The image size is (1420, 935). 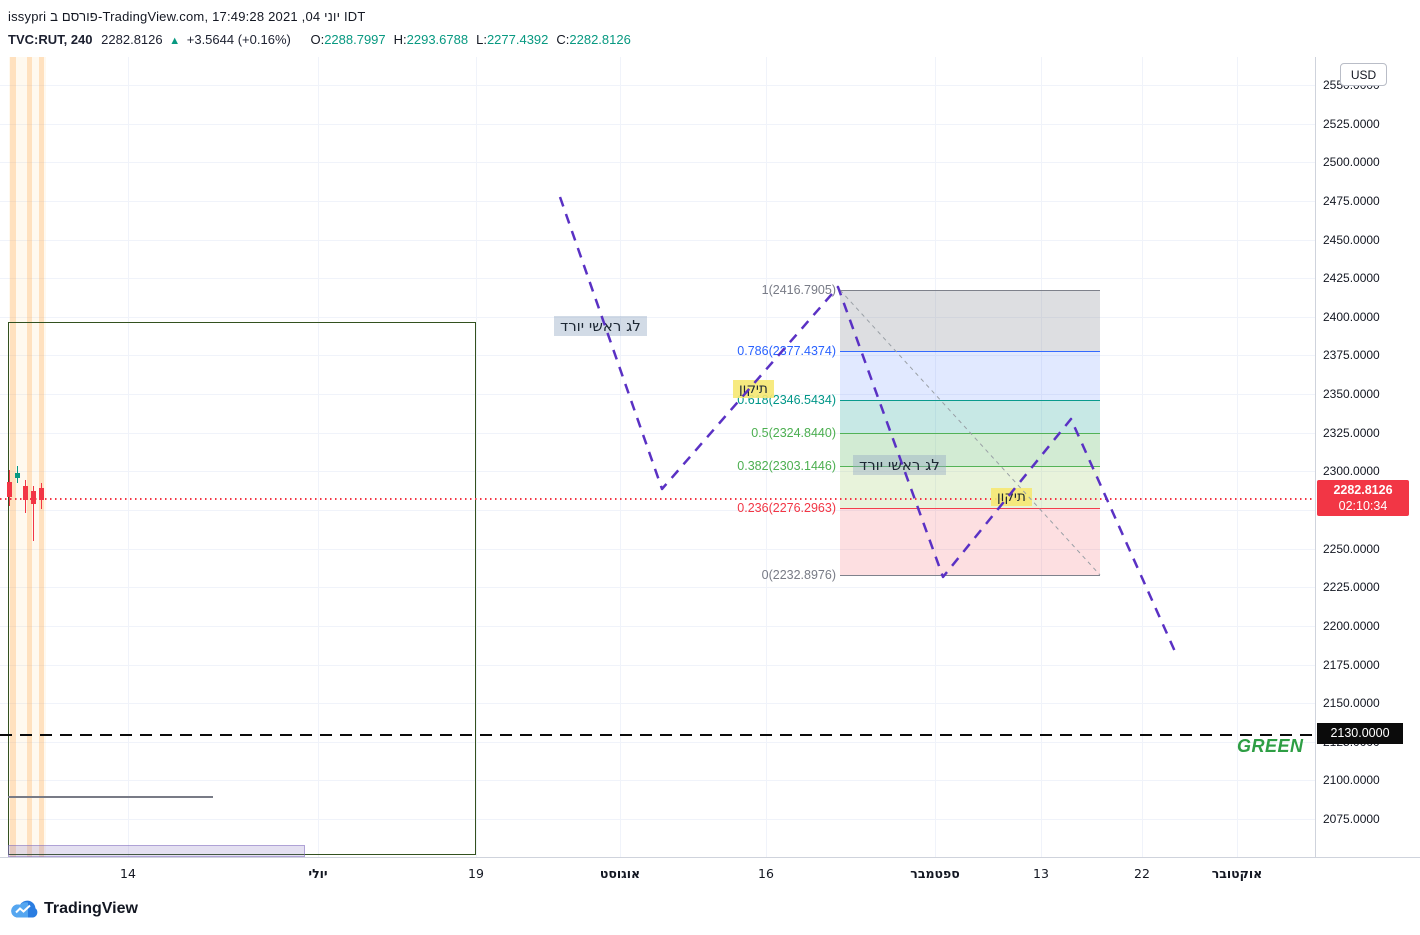 I want to click on ohlc-value: 2288.7997, so click(x=355, y=39).